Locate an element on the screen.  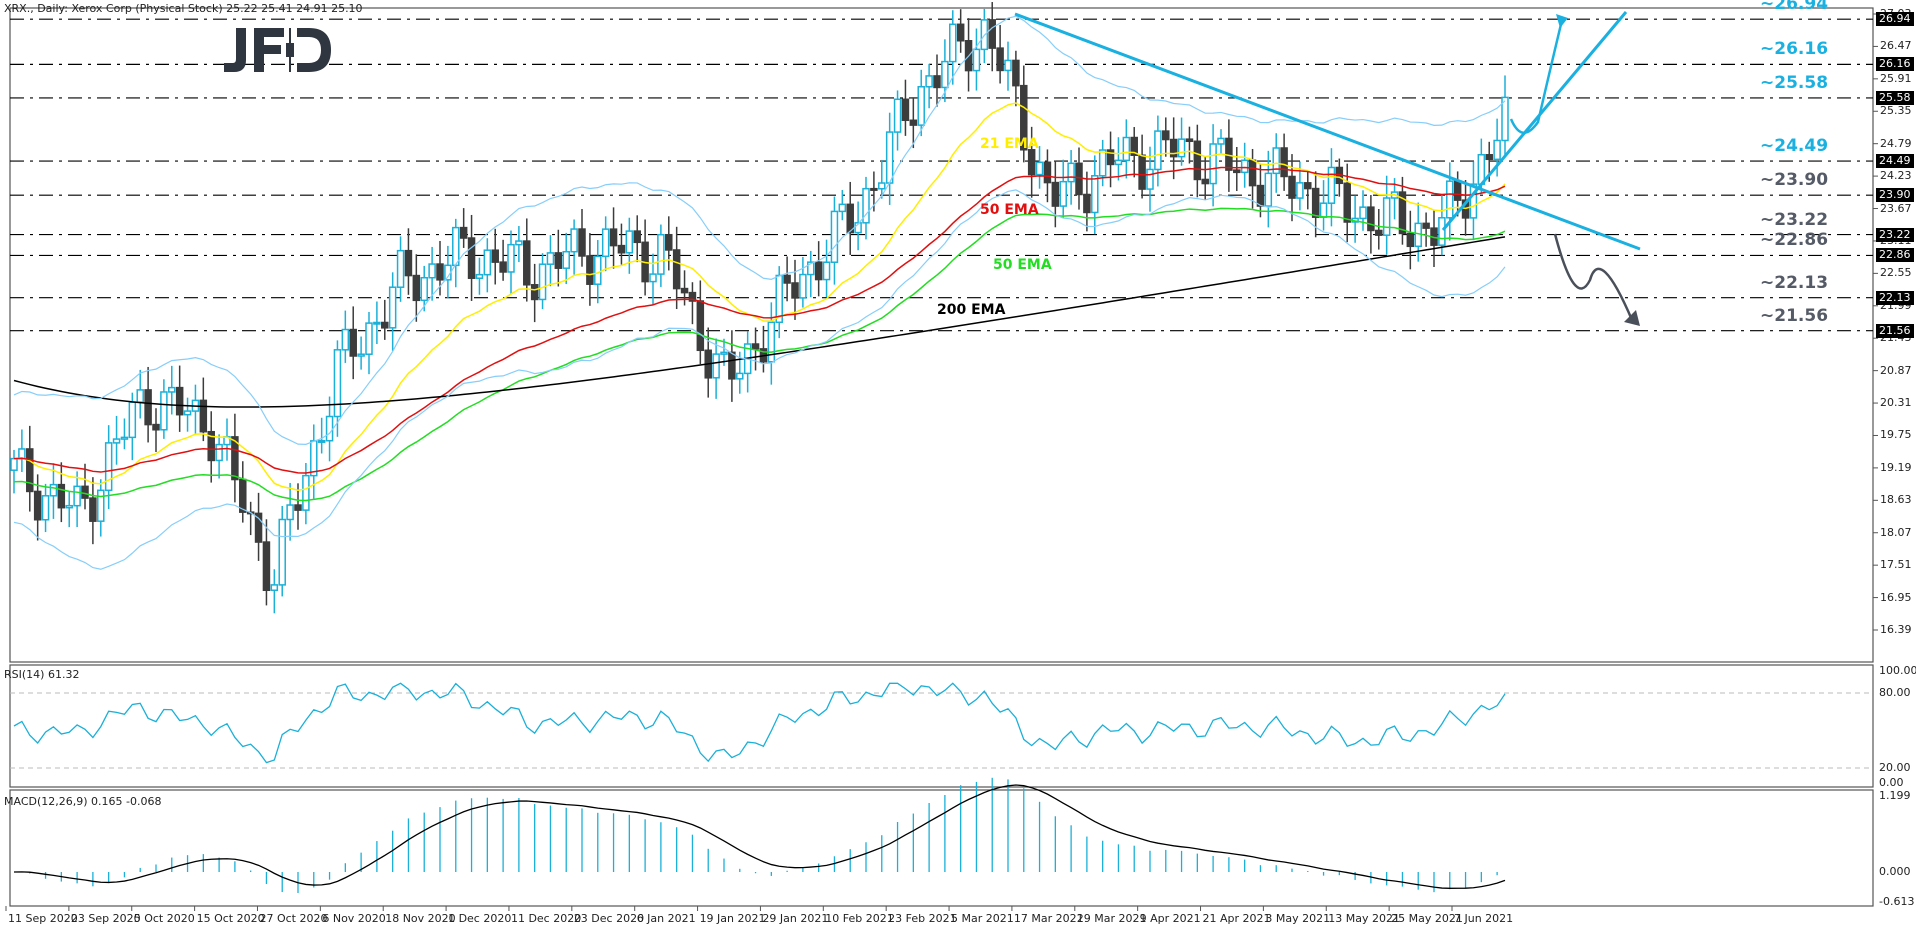
date-axis-label: 25 May 2021 is located at coordinates (1427, 918).